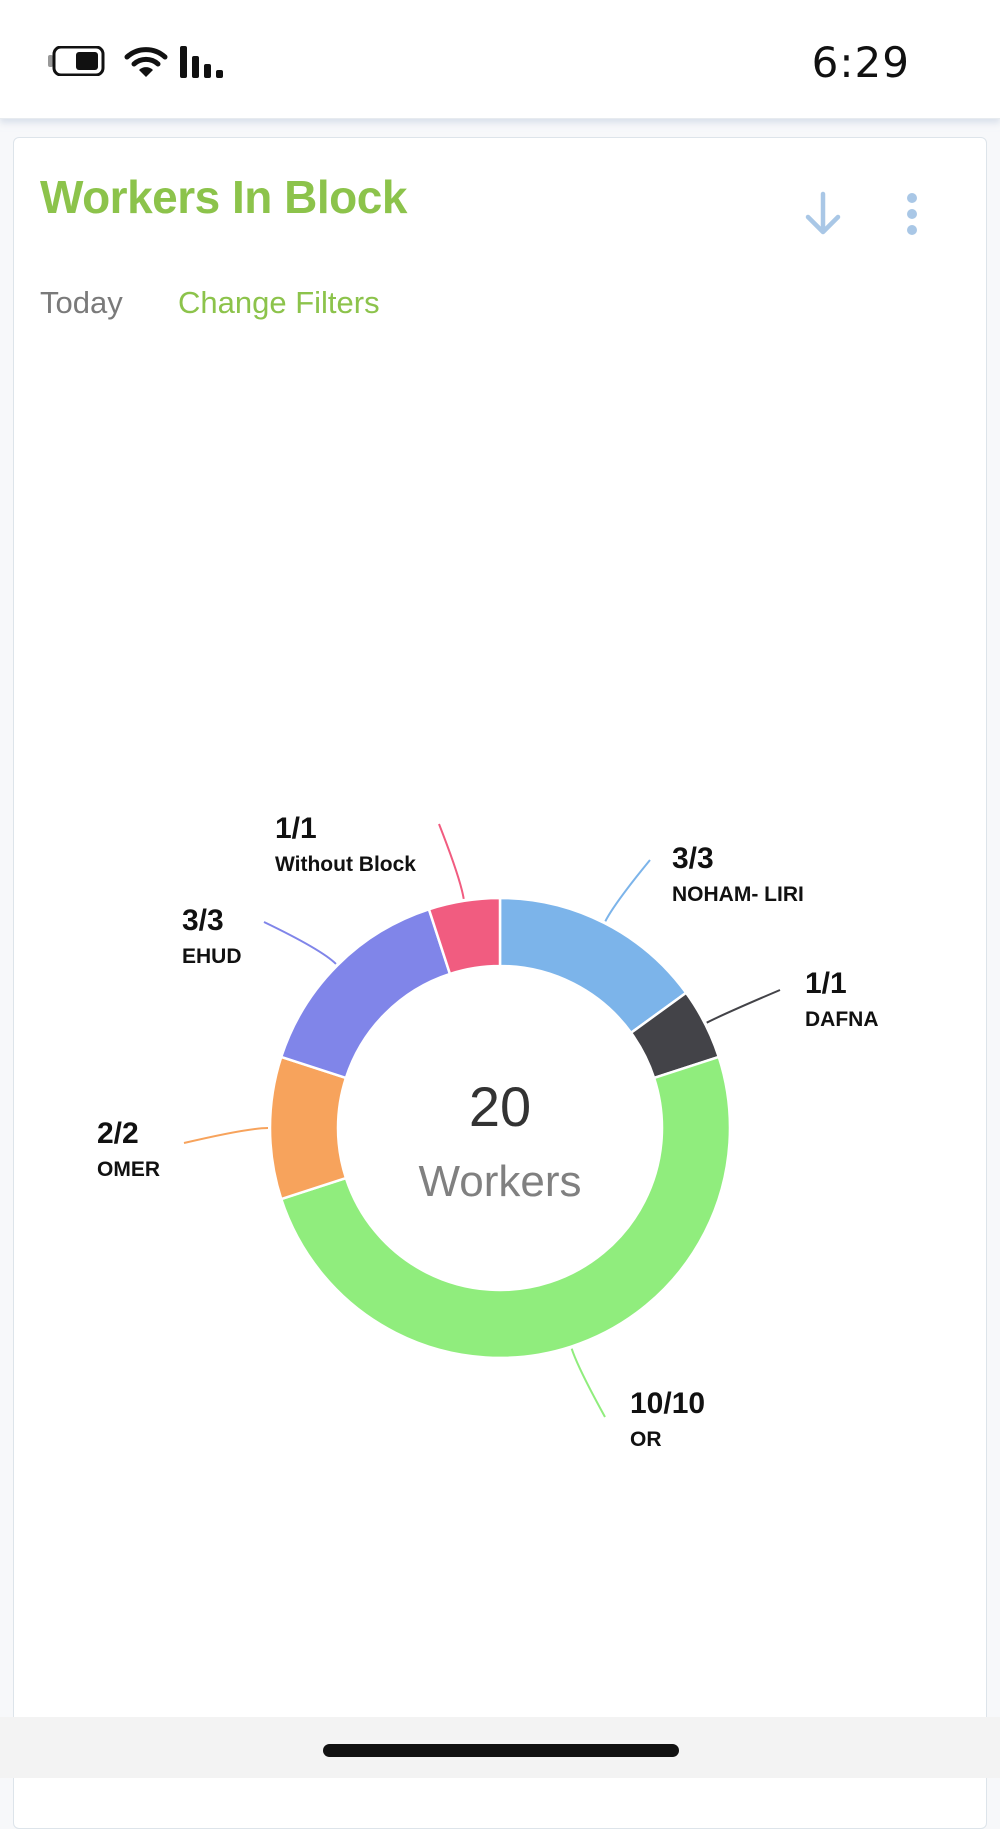 Image resolution: width=1000 pixels, height=1829 pixels. I want to click on download-icon, so click(823, 214).